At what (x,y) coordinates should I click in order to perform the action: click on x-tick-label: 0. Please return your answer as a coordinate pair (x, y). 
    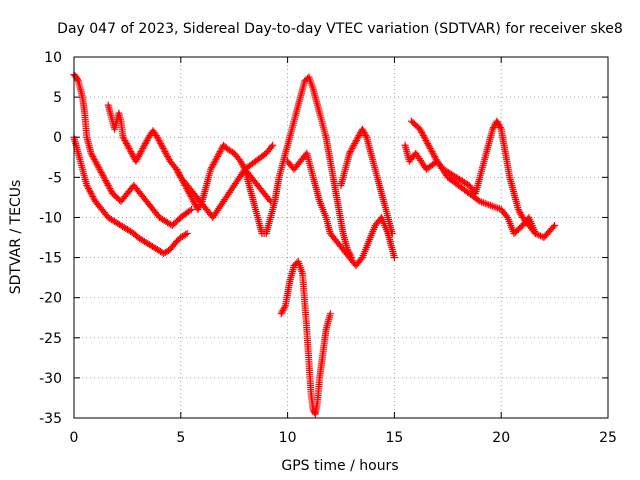
    Looking at the image, I should click on (74, 438).